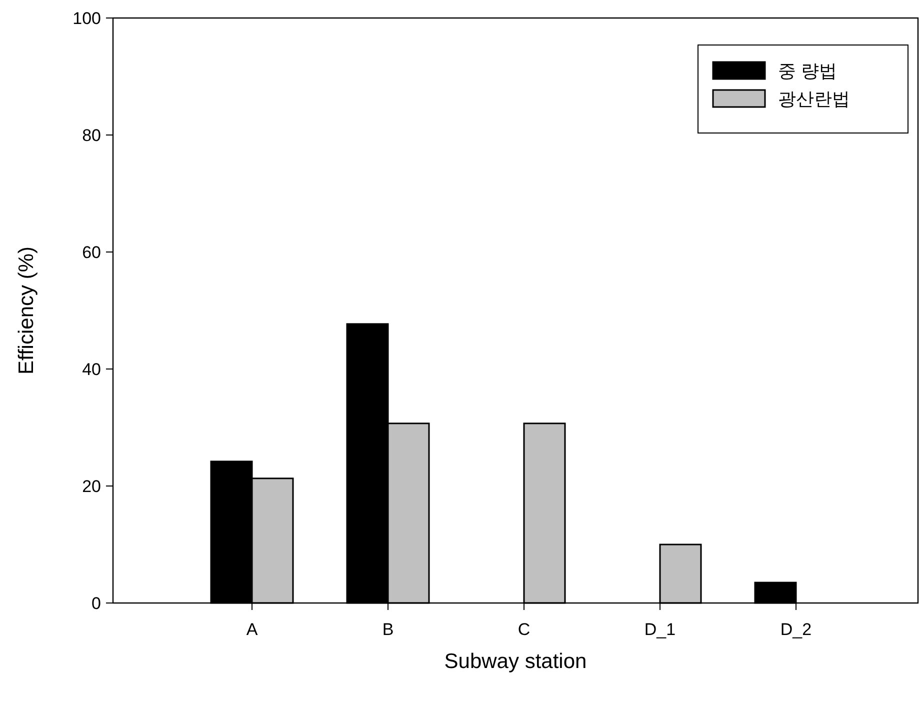  Describe the element at coordinates (26, 310) in the screenshot. I see `y-axis-title: Efficiency (%)` at that location.